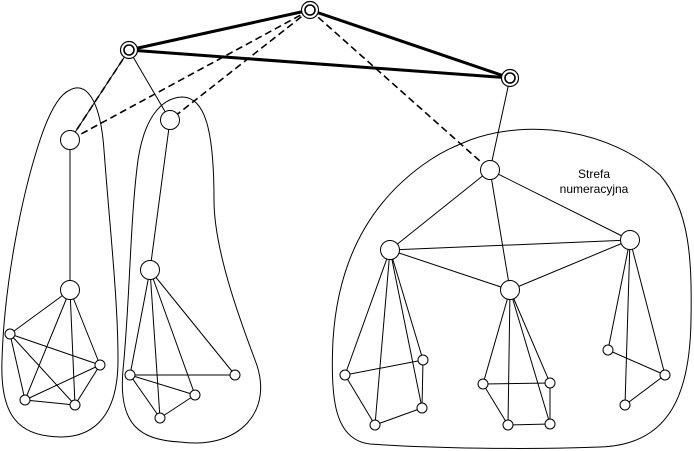 This screenshot has height=451, width=694. I want to click on core-link-left-right, so click(319, 64).